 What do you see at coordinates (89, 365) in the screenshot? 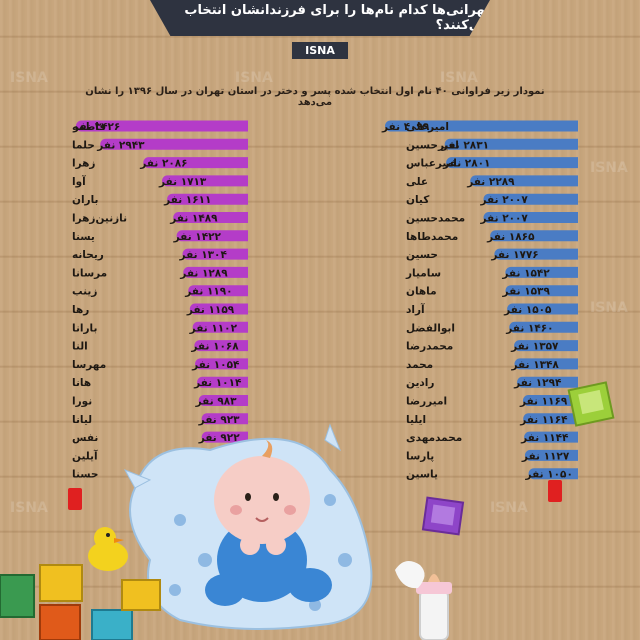
I see `girls-name-label: مهرسا` at bounding box center [89, 365].